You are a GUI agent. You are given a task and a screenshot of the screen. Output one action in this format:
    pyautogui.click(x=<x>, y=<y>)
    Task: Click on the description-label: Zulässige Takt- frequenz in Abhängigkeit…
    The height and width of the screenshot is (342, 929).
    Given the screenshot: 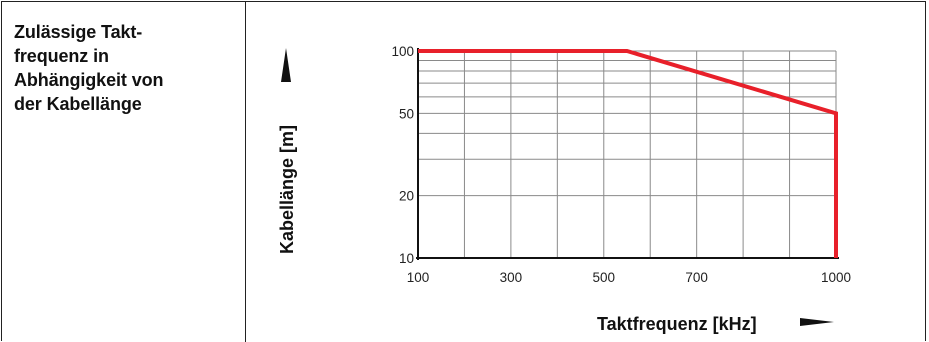 What is the action you would take?
    pyautogui.click(x=89, y=68)
    